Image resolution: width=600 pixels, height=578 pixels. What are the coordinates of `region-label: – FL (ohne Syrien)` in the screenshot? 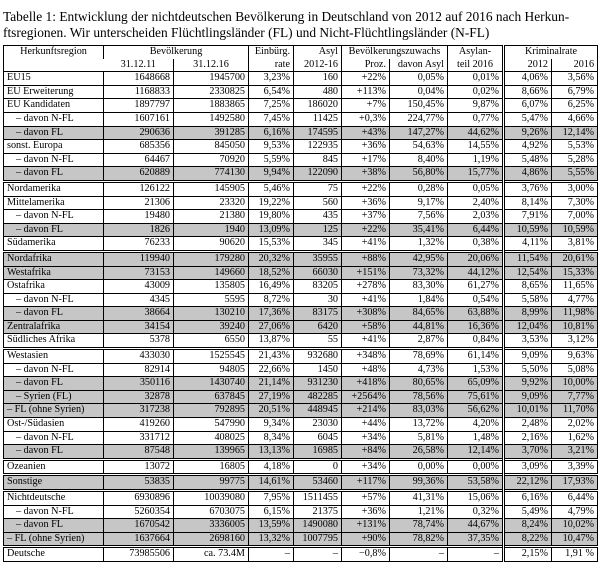 It's located at (46, 410).